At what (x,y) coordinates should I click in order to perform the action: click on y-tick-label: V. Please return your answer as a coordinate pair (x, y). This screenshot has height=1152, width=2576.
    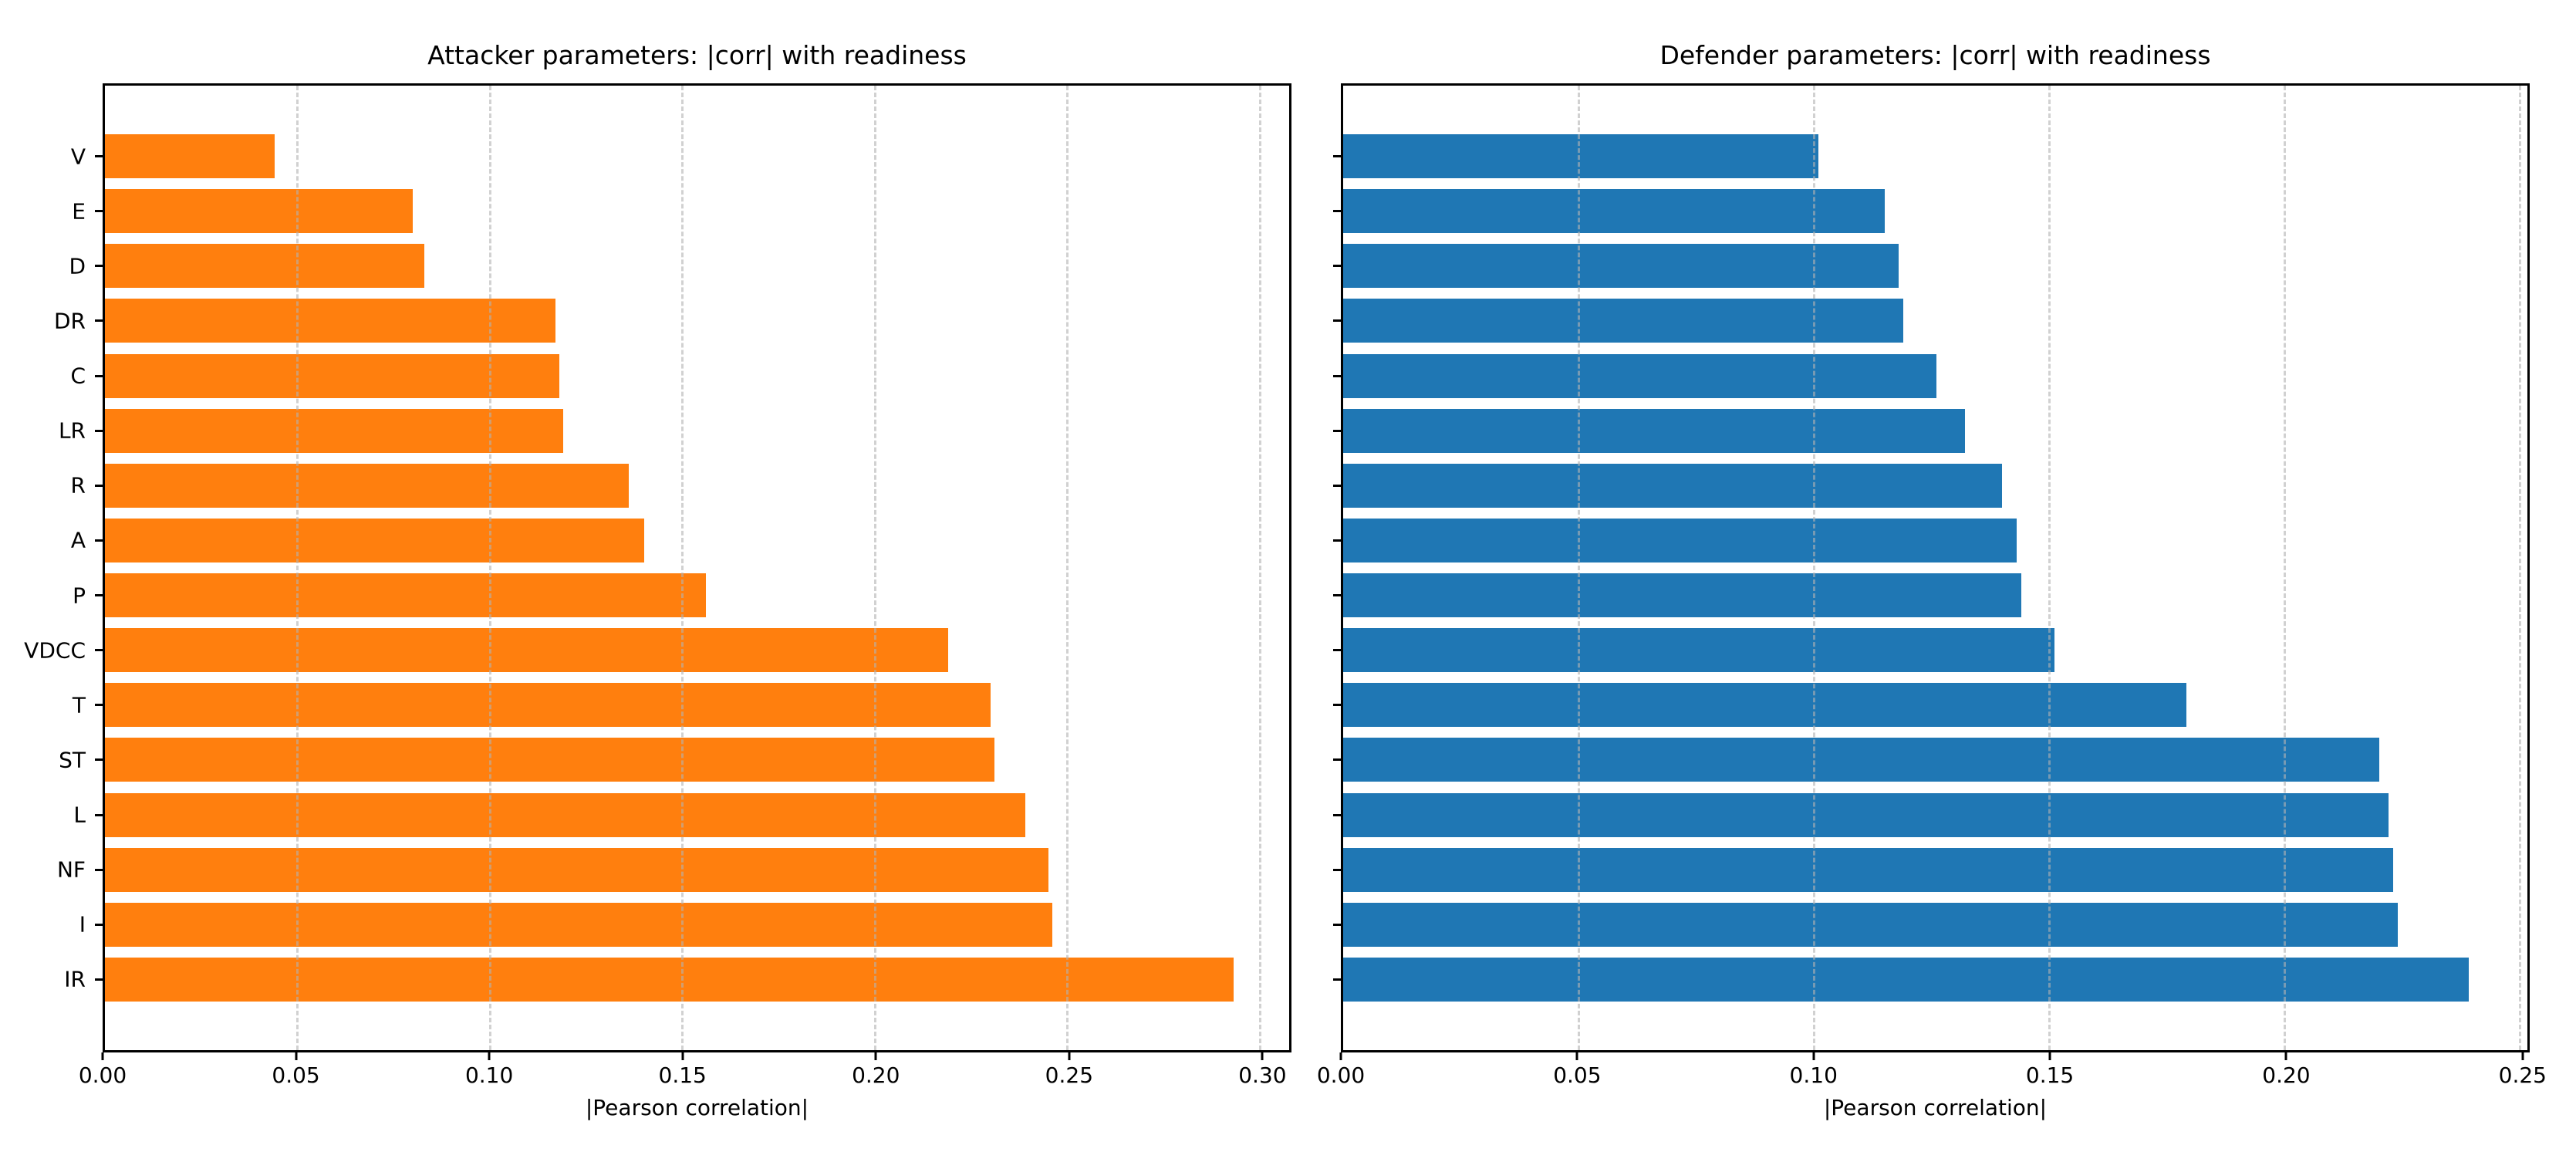
    Looking at the image, I should click on (78, 157).